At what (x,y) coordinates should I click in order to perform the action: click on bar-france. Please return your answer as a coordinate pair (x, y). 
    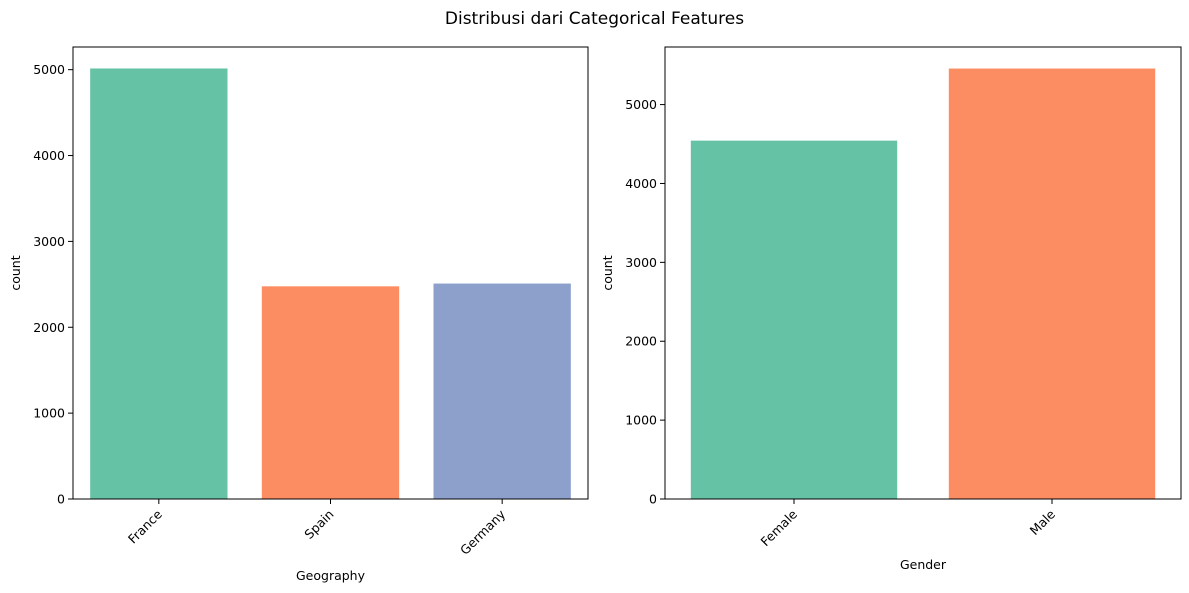
    Looking at the image, I should click on (159, 283).